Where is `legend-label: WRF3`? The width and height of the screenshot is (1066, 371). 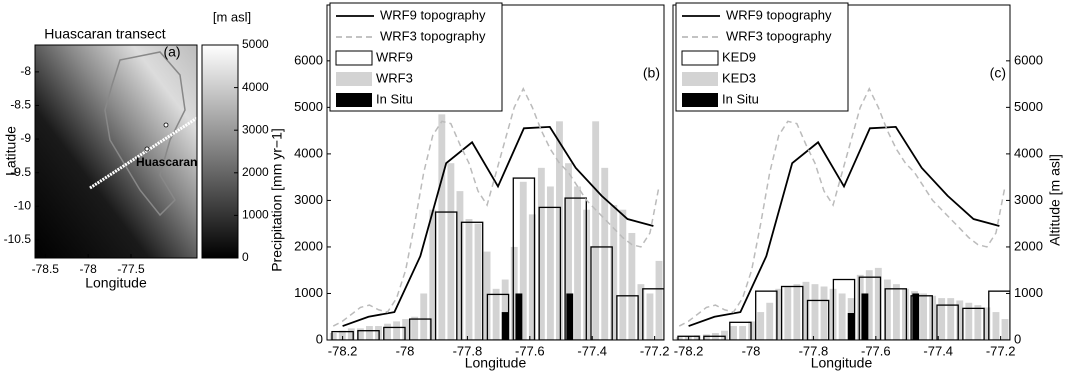
legend-label: WRF3 is located at coordinates (394, 77).